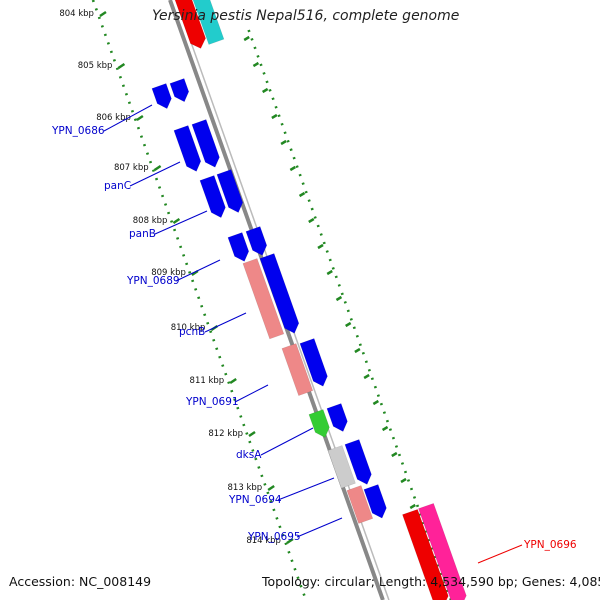 The width and height of the screenshot is (600, 600). Describe the element at coordinates (131, 168) in the screenshot. I see `kbp-tick-label: 807 kbp` at that location.